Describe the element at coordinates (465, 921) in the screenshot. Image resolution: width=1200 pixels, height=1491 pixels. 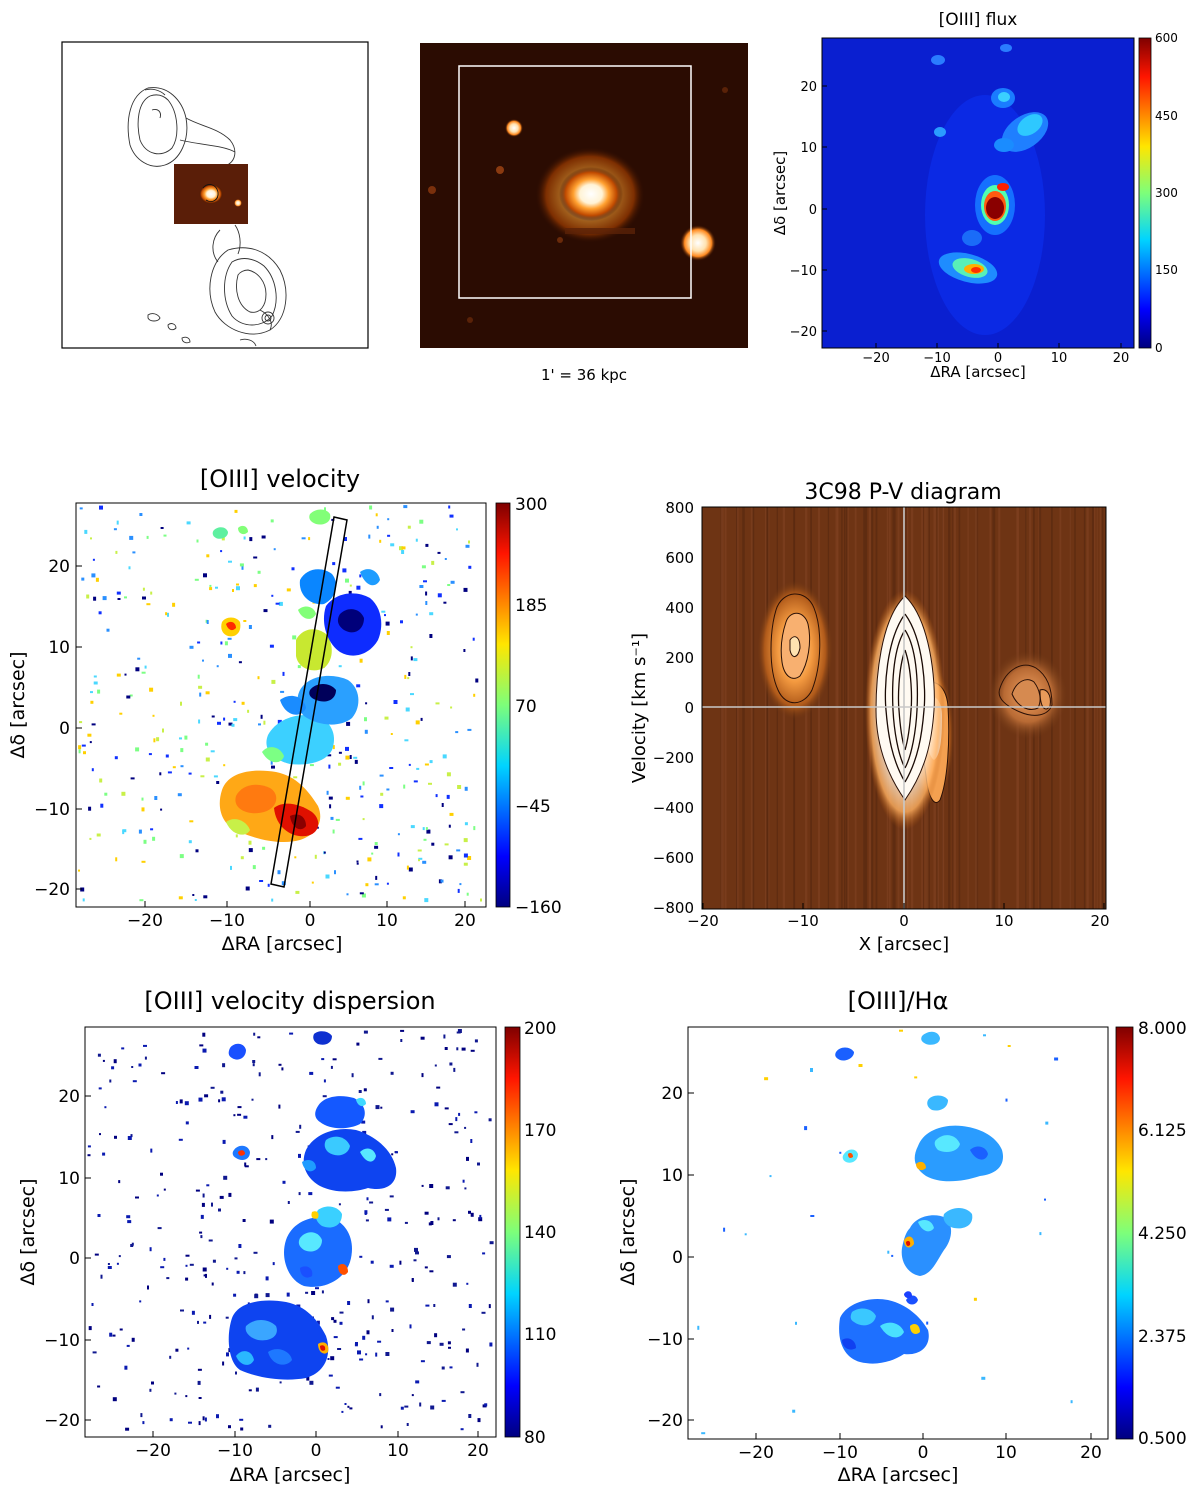
I see `velocity-xtick: 20` at that location.